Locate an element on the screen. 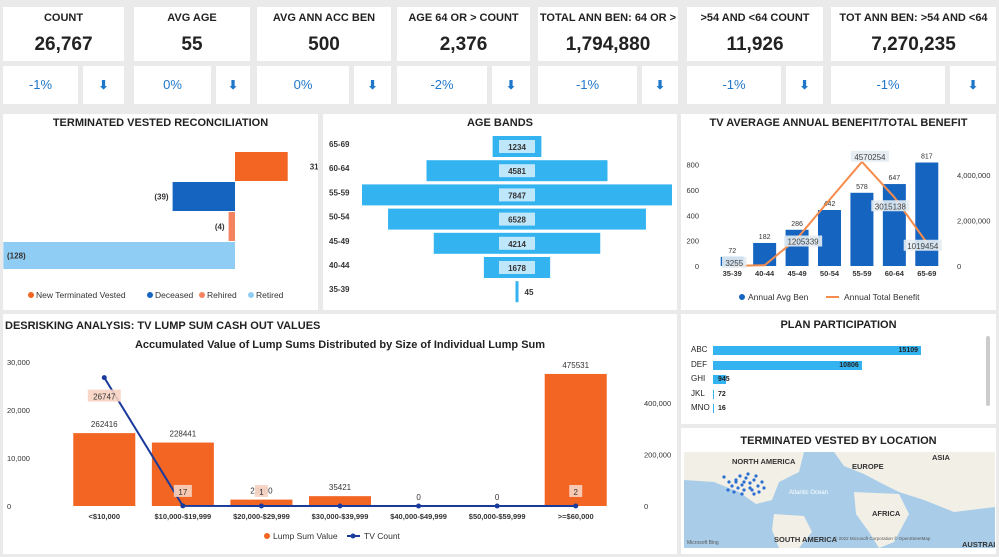 The width and height of the screenshot is (999, 557). y-axis-tick: 20,000 is located at coordinates (18, 410).